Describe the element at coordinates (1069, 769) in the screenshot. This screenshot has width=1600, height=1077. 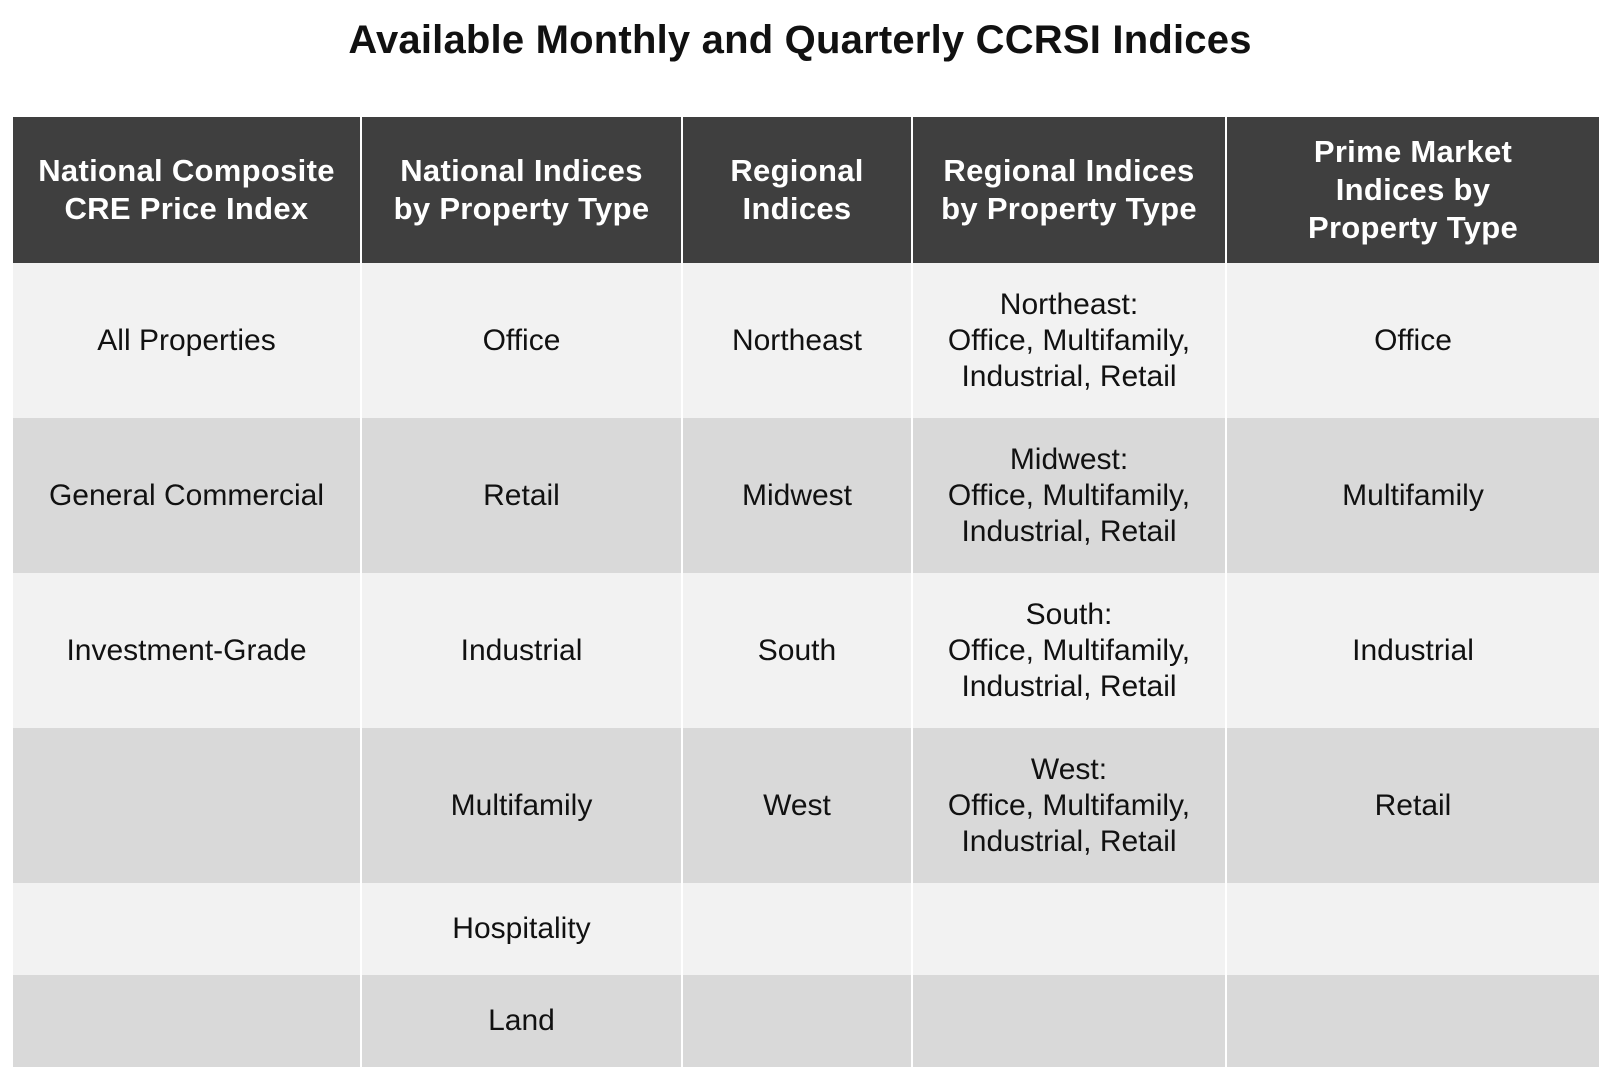
I see `cell-line: West:` at that location.